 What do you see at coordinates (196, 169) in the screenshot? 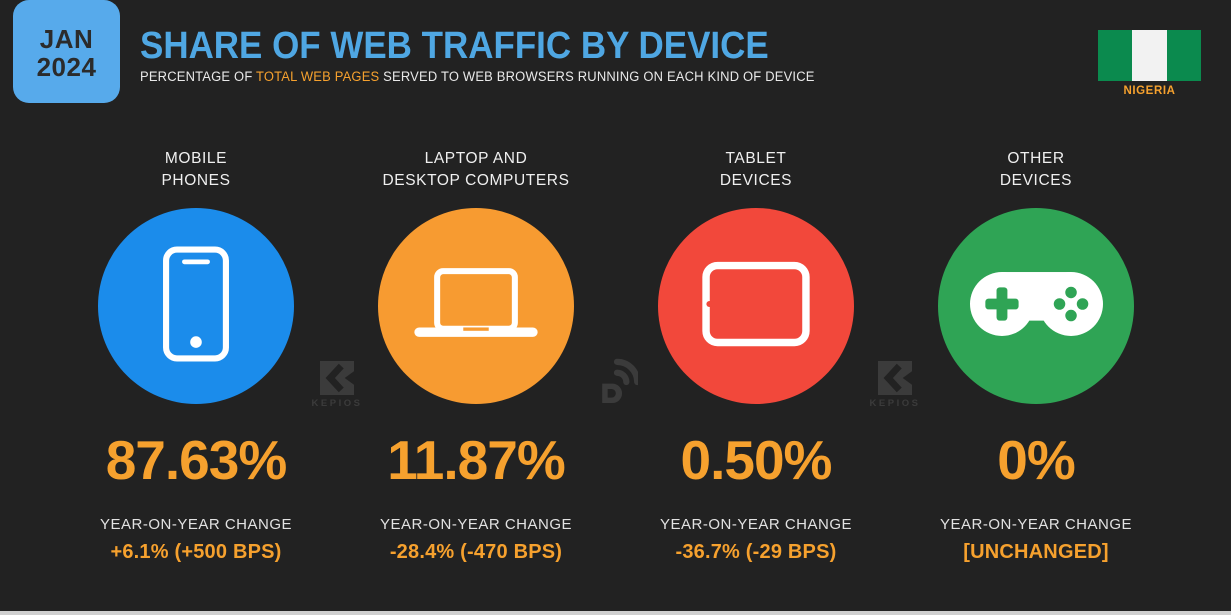
I see `column-header: MOBILE PHONES` at bounding box center [196, 169].